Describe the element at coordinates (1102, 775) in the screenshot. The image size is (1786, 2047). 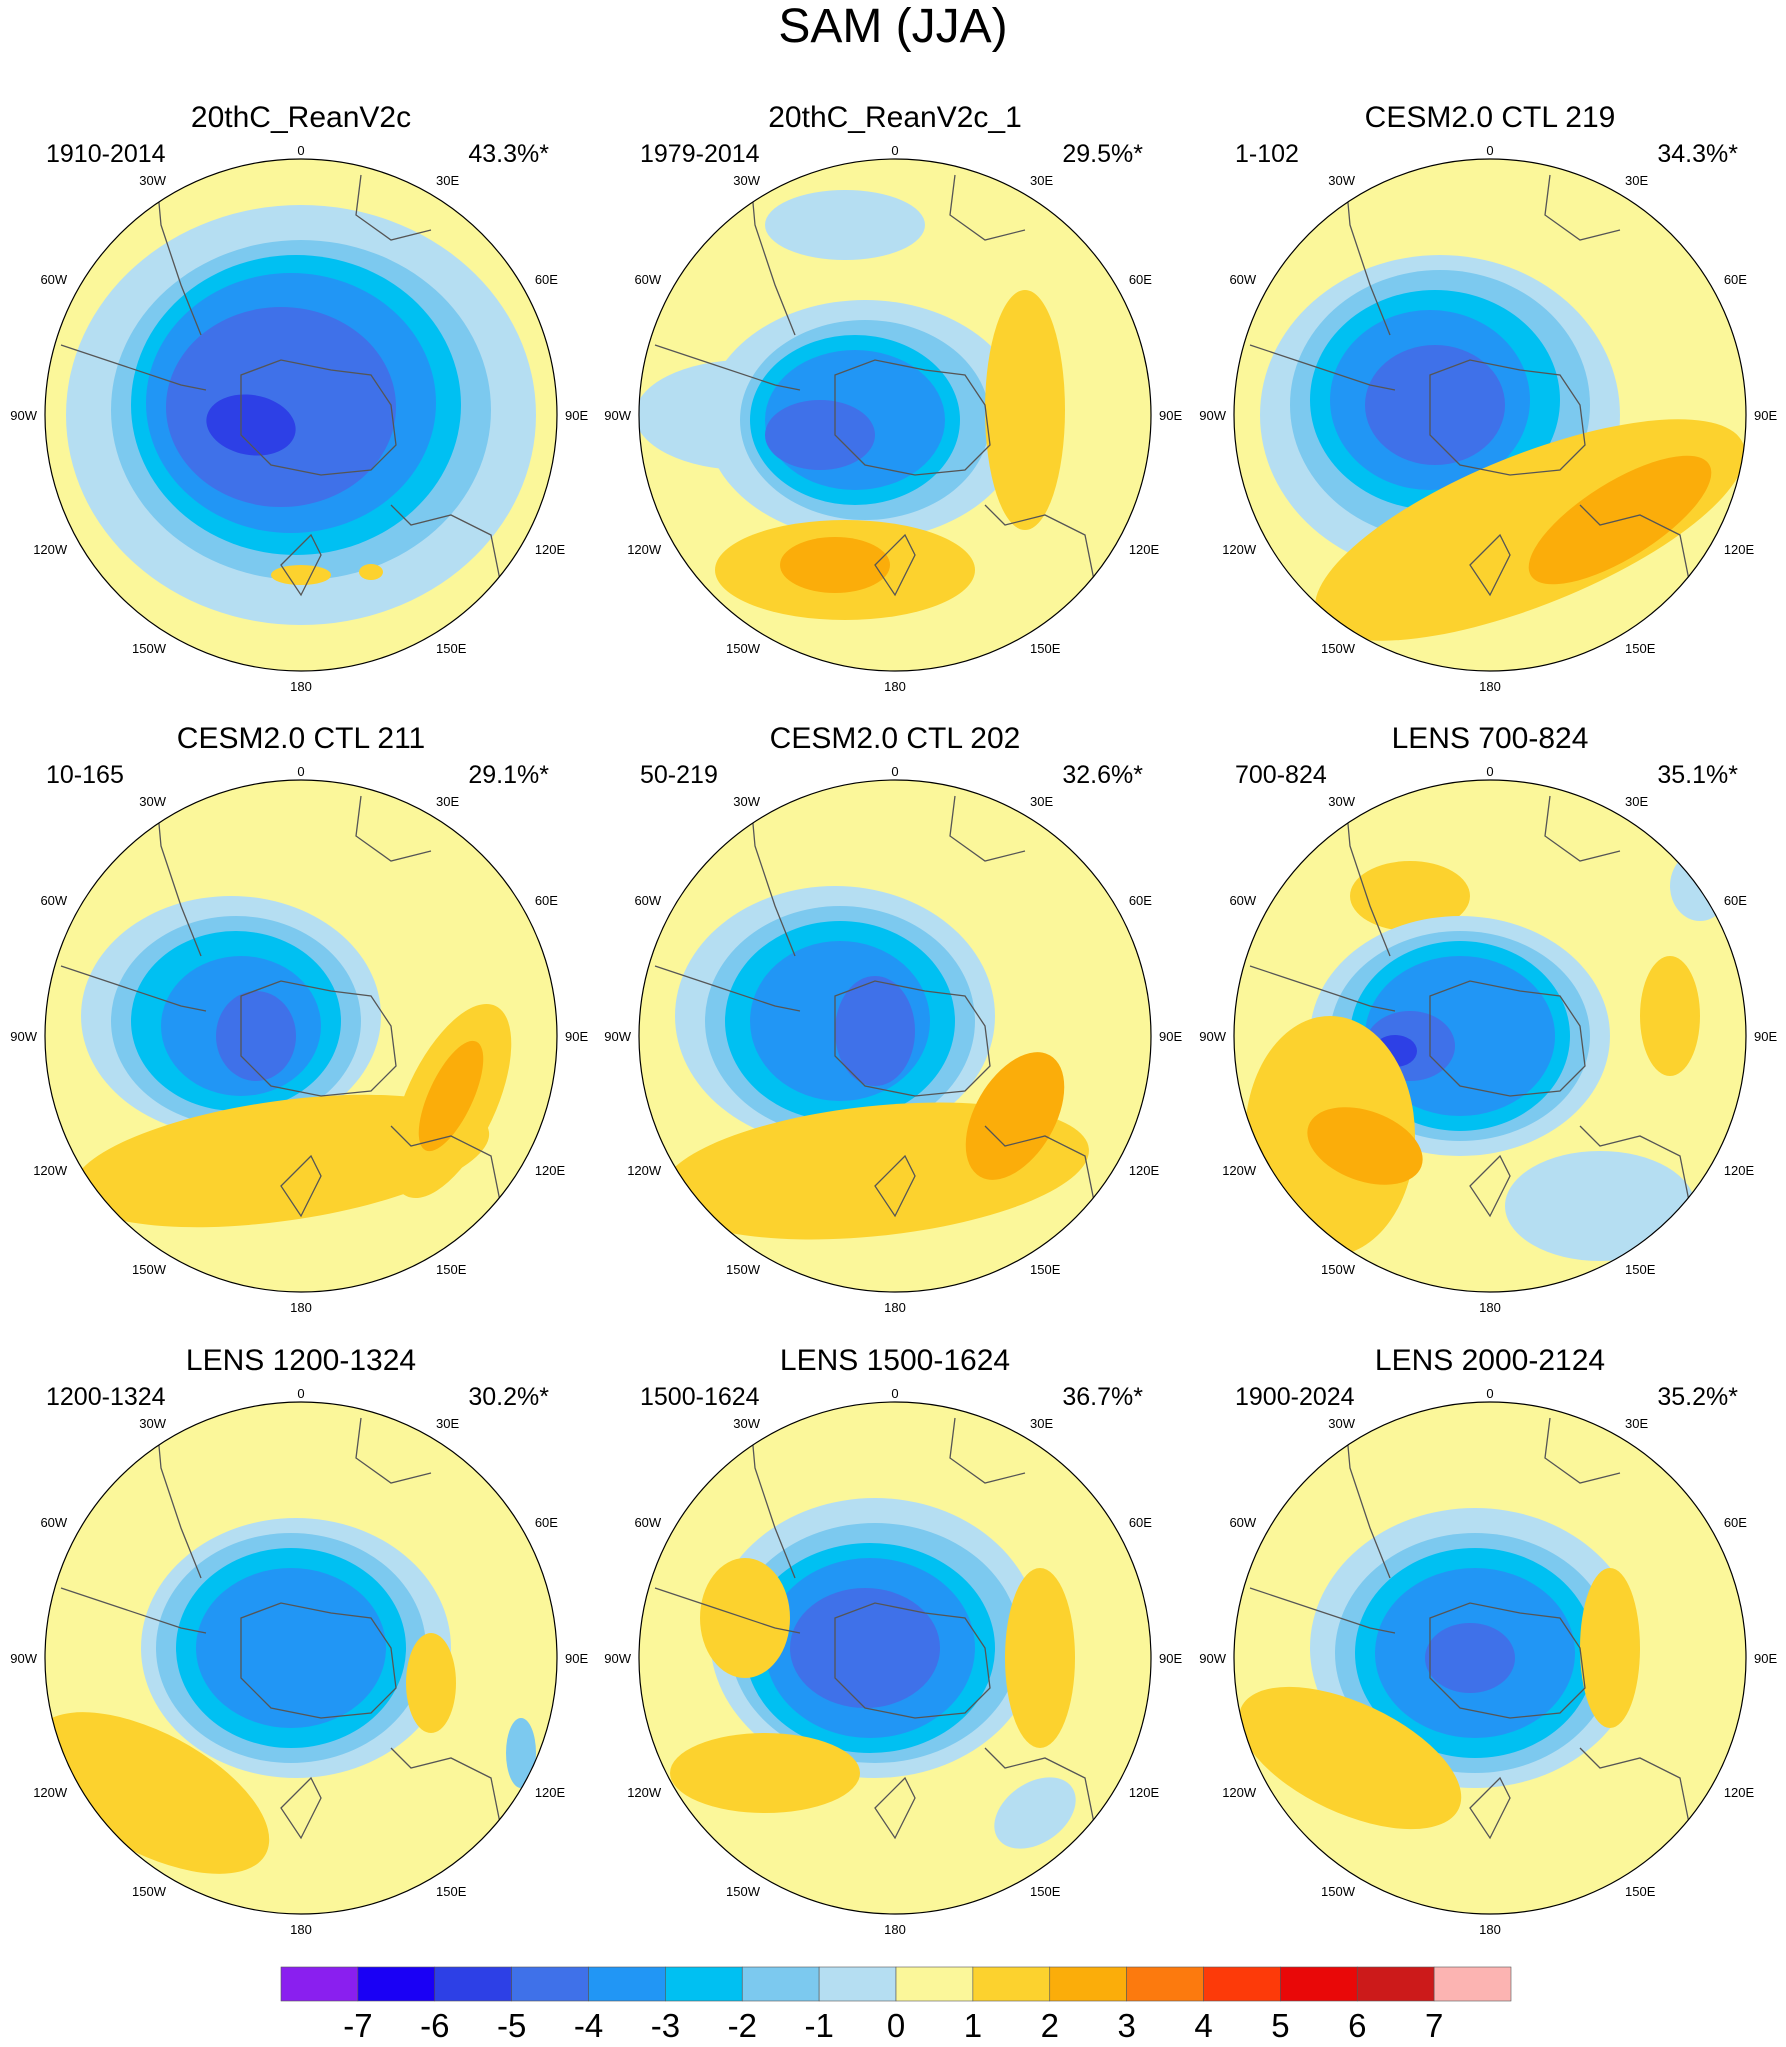
I see `panel-variance: 32.6%*` at that location.